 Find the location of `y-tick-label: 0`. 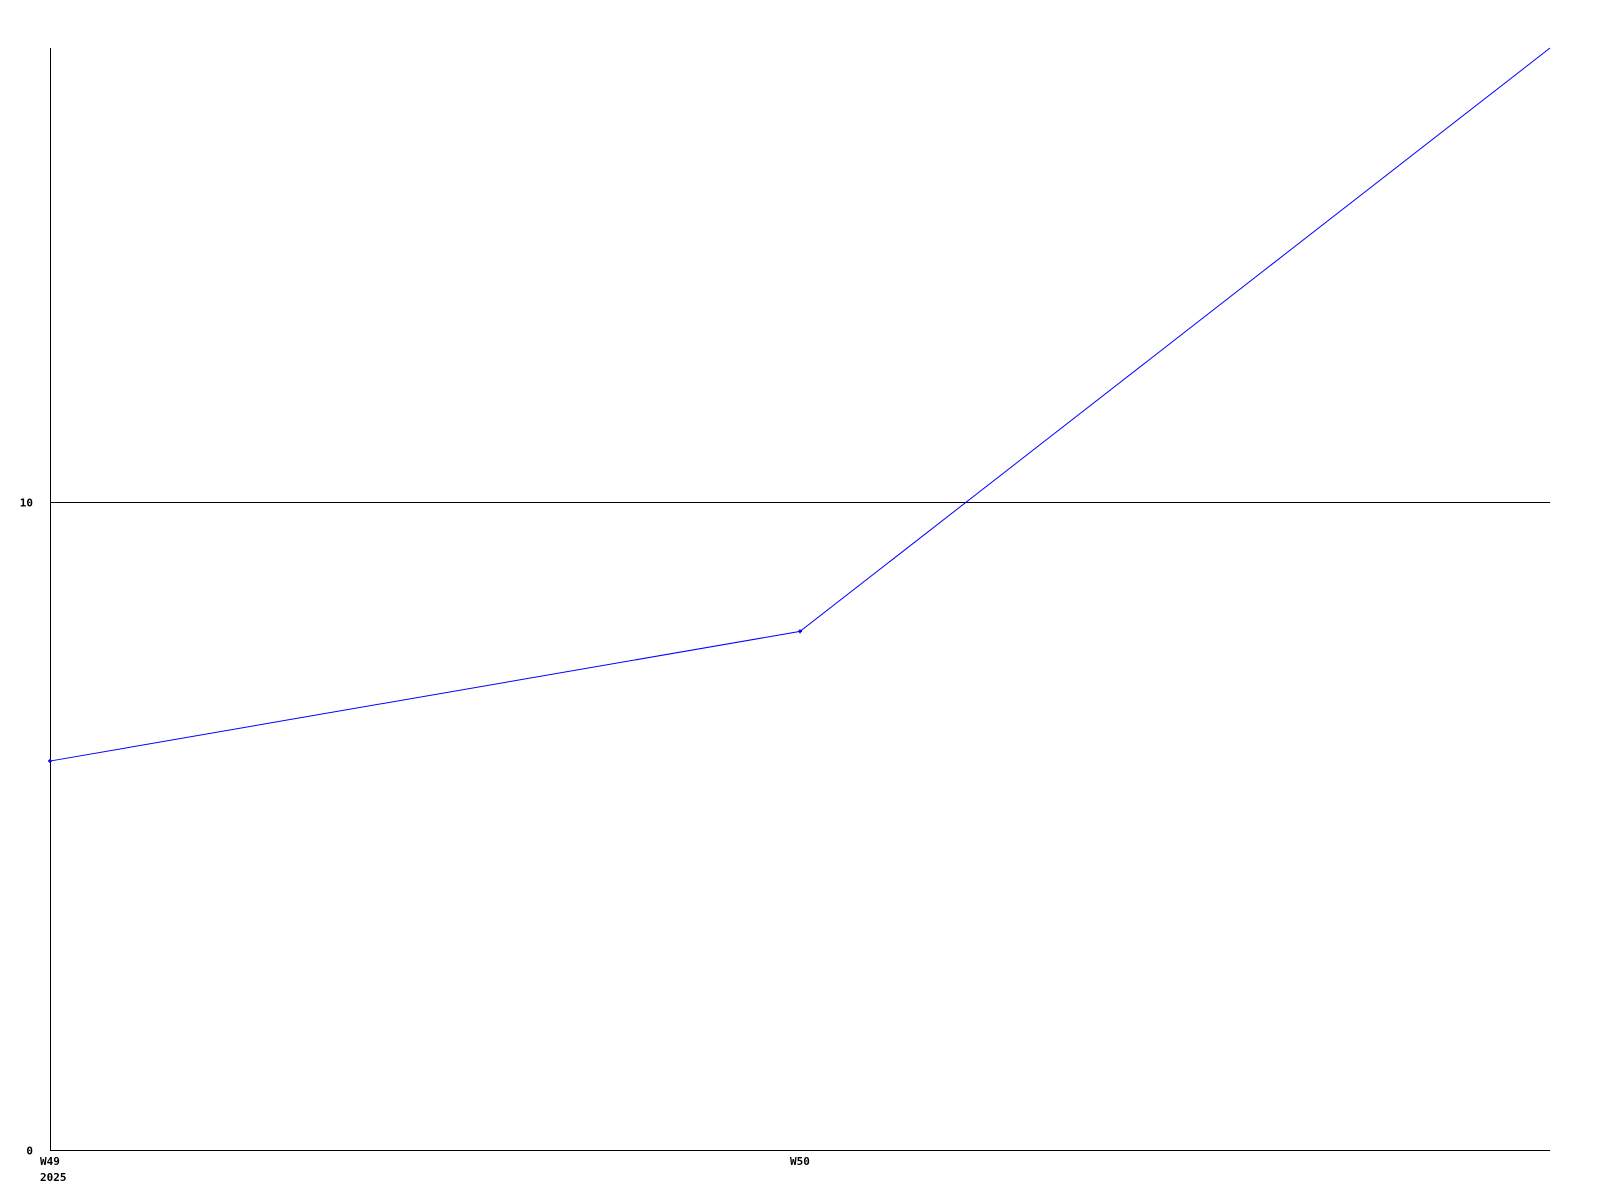

y-tick-label: 0 is located at coordinates (29, 1151).